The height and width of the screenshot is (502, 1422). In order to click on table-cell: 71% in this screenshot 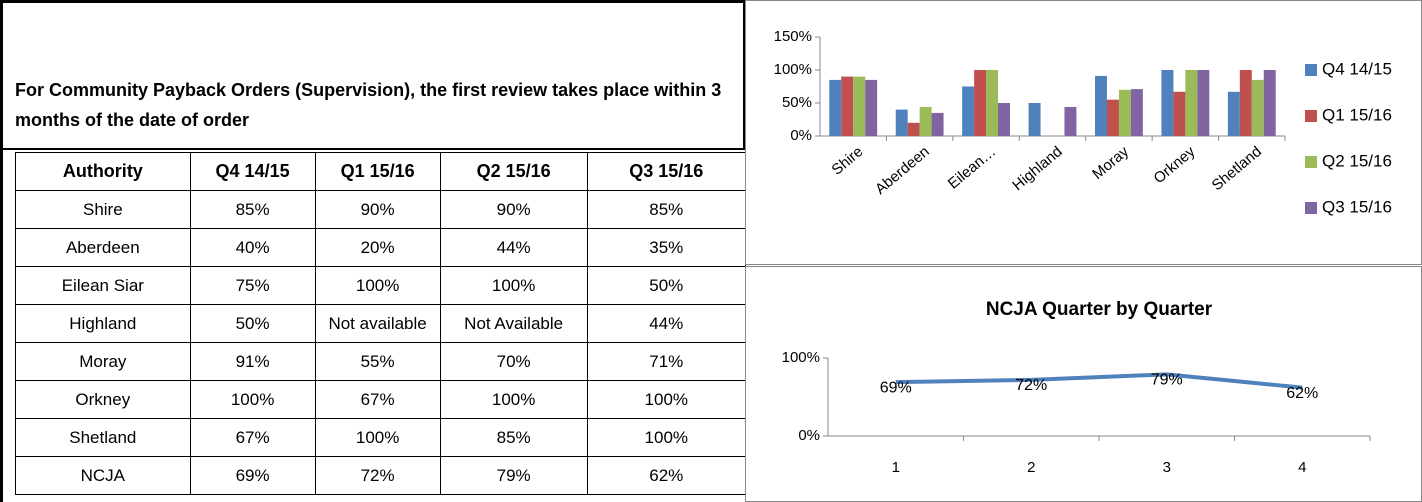, I will do `click(666, 361)`.